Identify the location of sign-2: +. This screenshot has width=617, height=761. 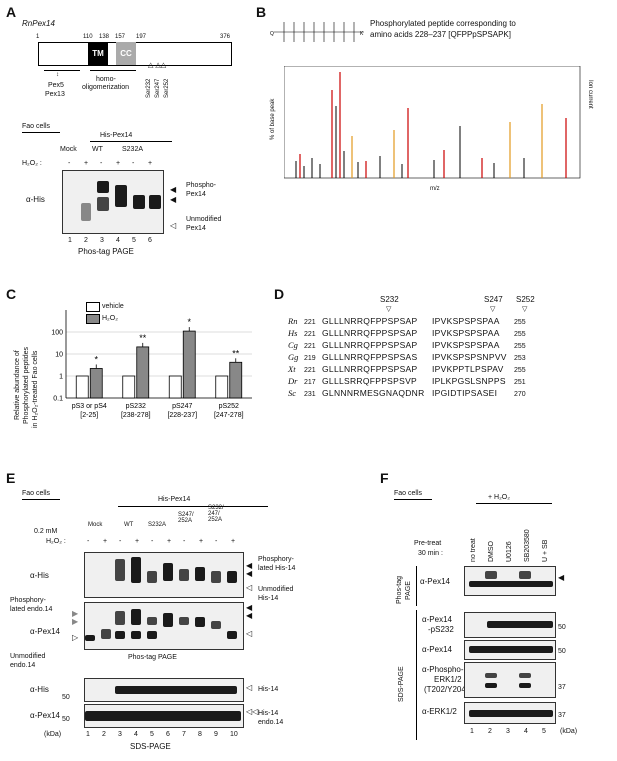
(86, 163).